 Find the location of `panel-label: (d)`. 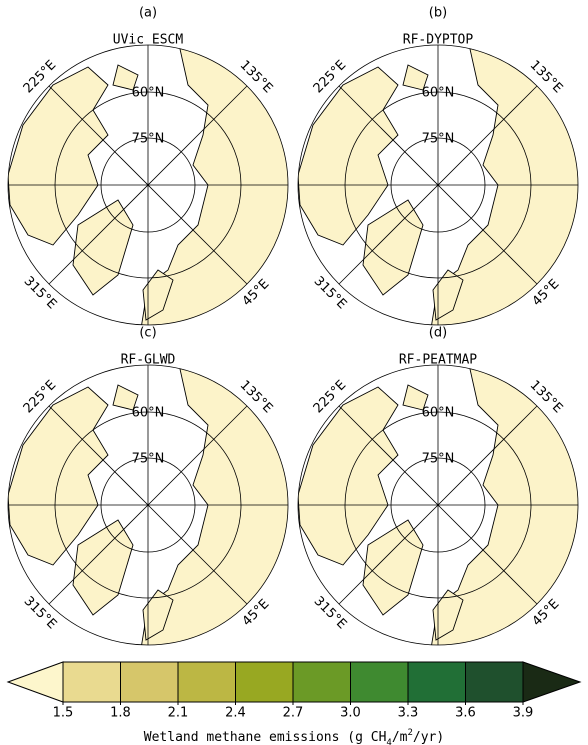

panel-label: (d) is located at coordinates (438, 333).